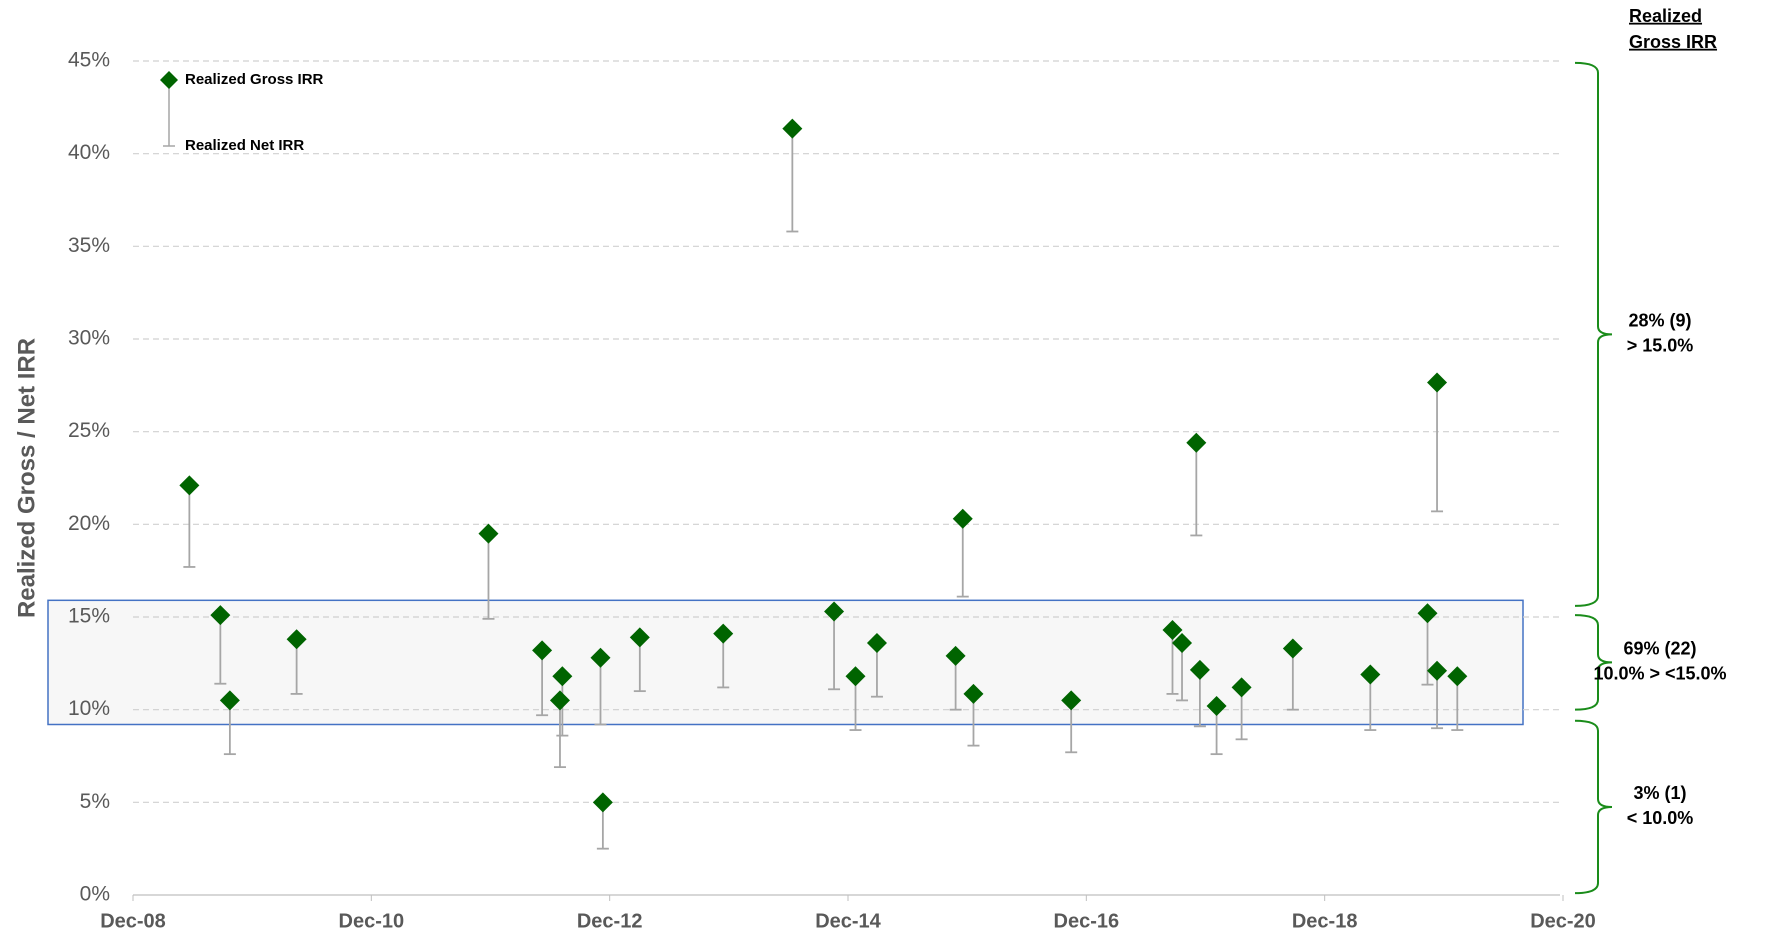  I want to click on x-tick-label: Dec-12, so click(610, 920).